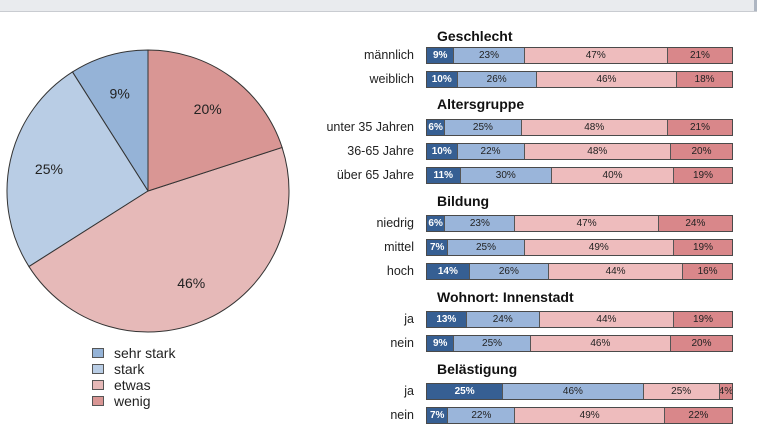  What do you see at coordinates (707, 271) in the screenshot?
I see `bar-segment-wenig: 16%` at bounding box center [707, 271].